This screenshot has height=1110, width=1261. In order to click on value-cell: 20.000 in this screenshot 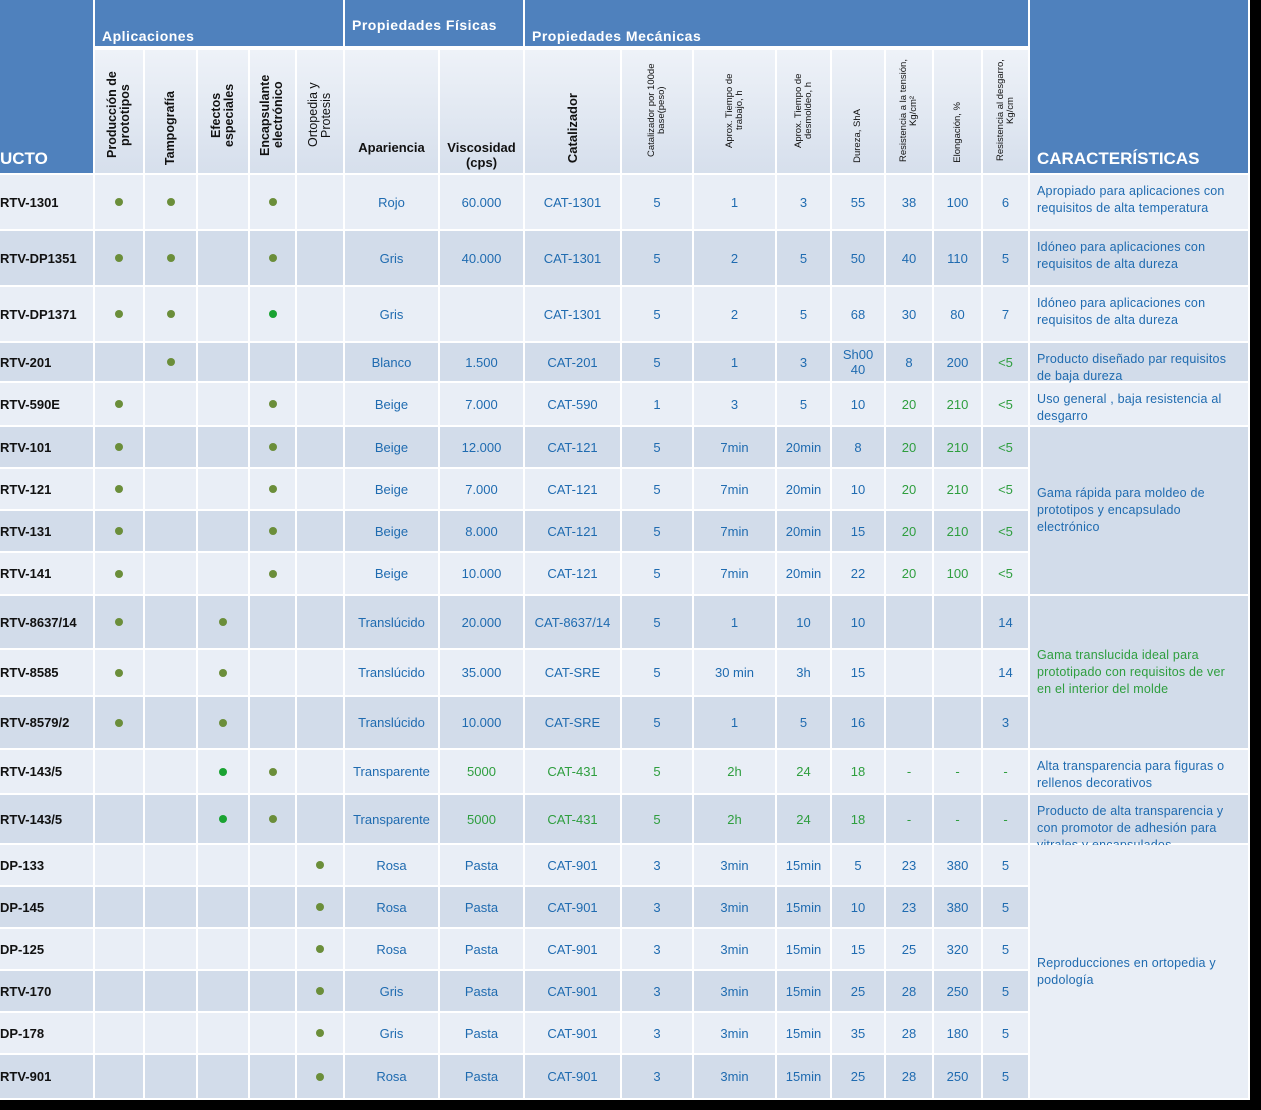, I will do `click(482, 623)`.